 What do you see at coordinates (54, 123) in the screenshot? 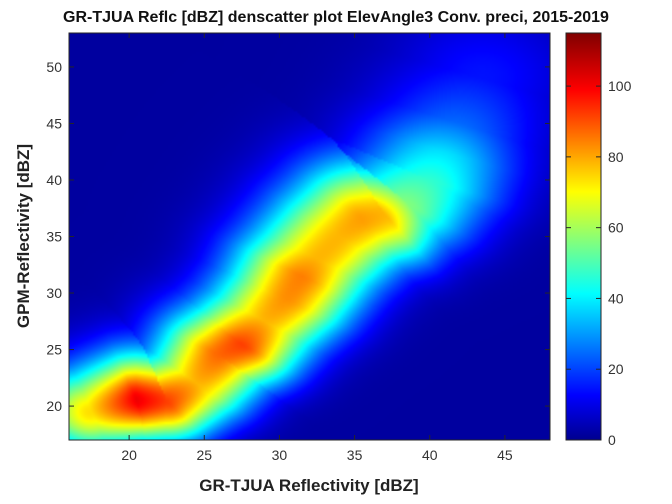
I see `y-tick-label: 45` at bounding box center [54, 123].